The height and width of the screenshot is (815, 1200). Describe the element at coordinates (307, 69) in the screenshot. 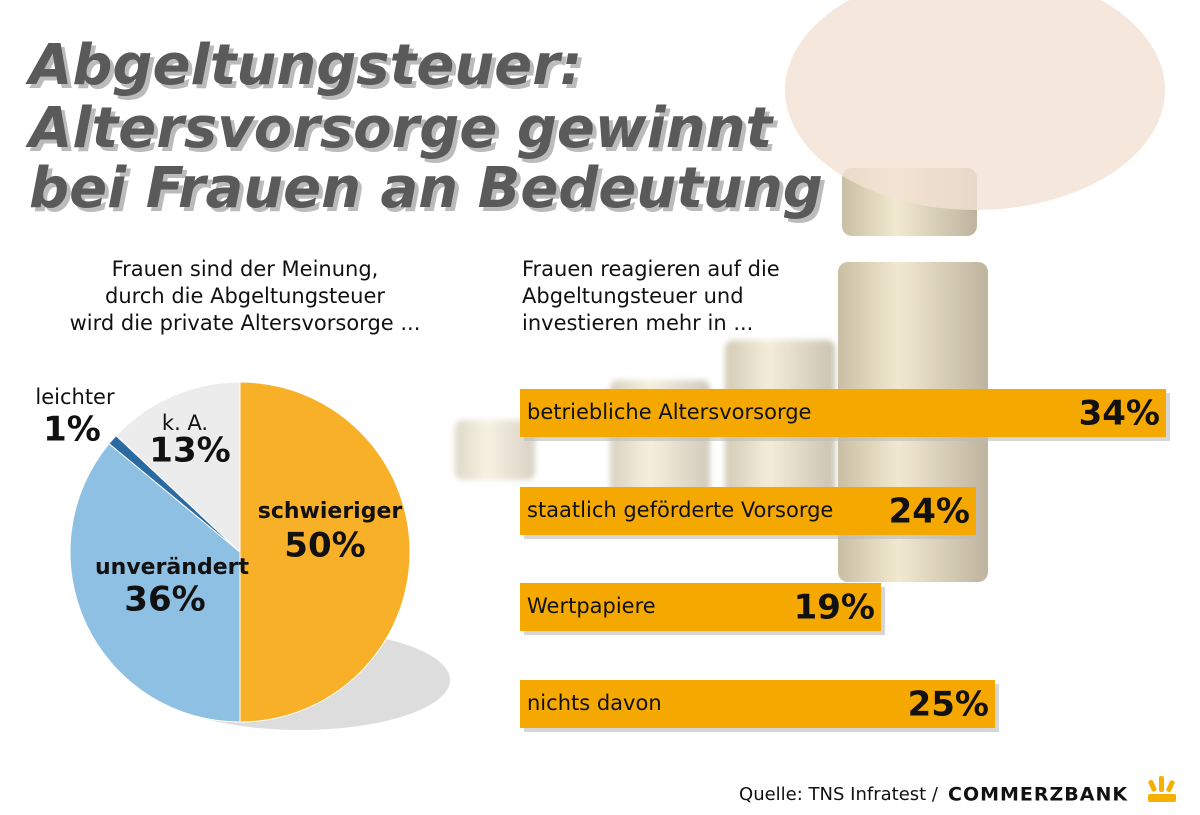

I see `title-shadow: Abgeltungsteuer:` at that location.